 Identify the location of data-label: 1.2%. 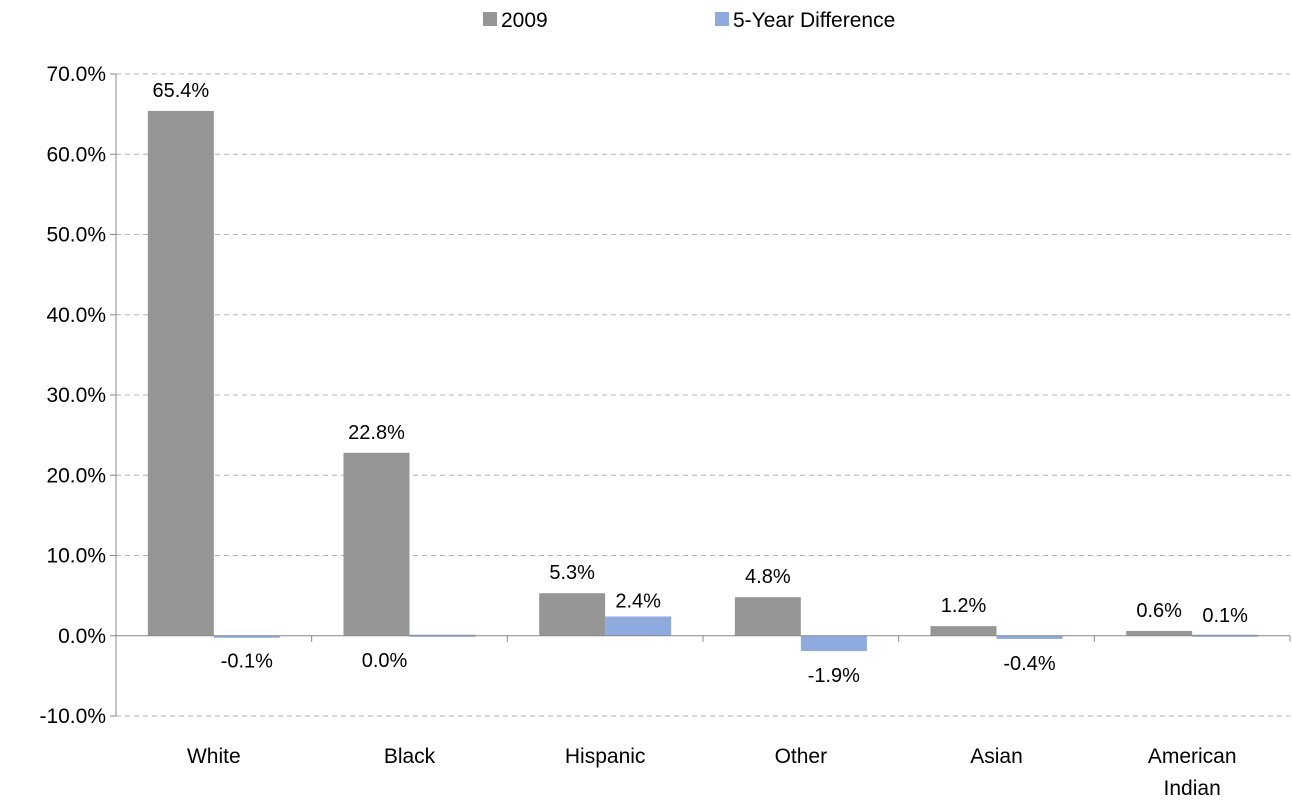
(964, 606).